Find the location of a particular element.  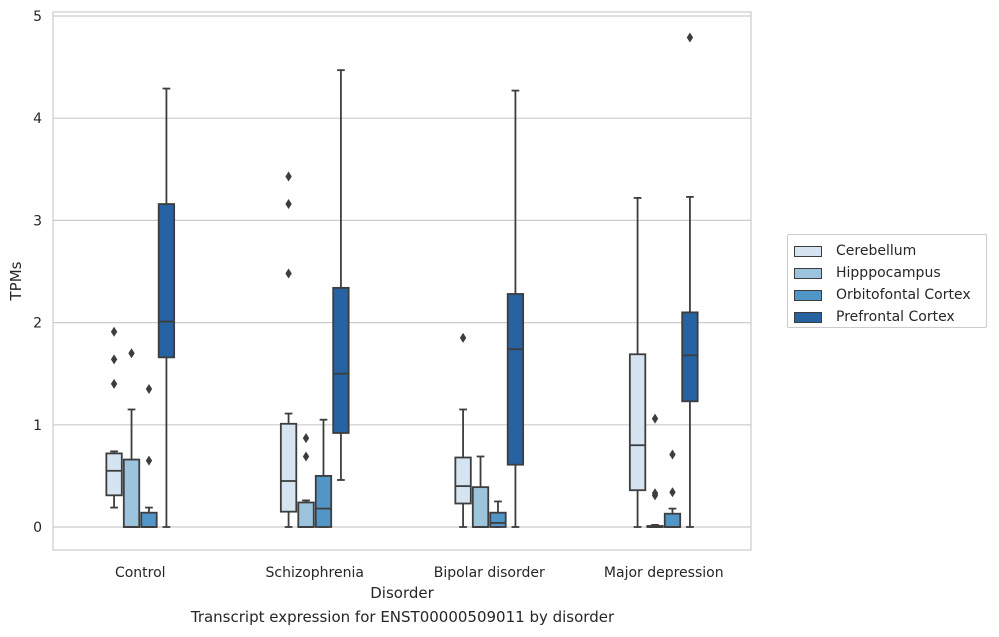

x-tick-label: Bipolar disorder is located at coordinates (489, 573).